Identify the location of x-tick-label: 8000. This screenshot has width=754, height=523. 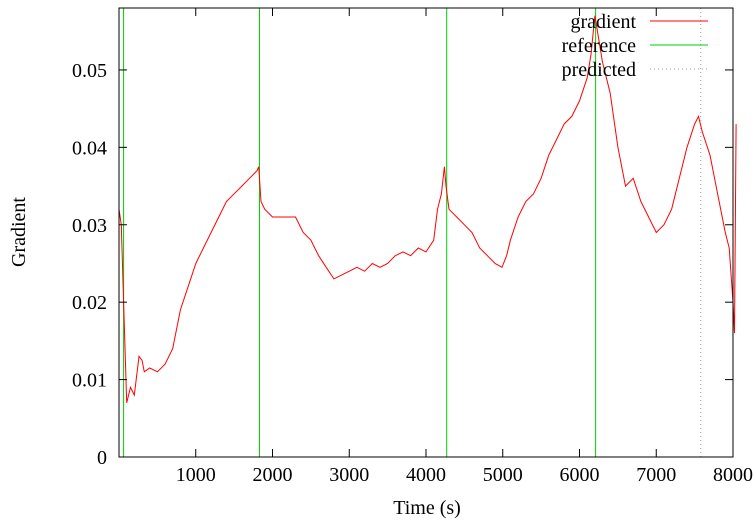
(733, 475).